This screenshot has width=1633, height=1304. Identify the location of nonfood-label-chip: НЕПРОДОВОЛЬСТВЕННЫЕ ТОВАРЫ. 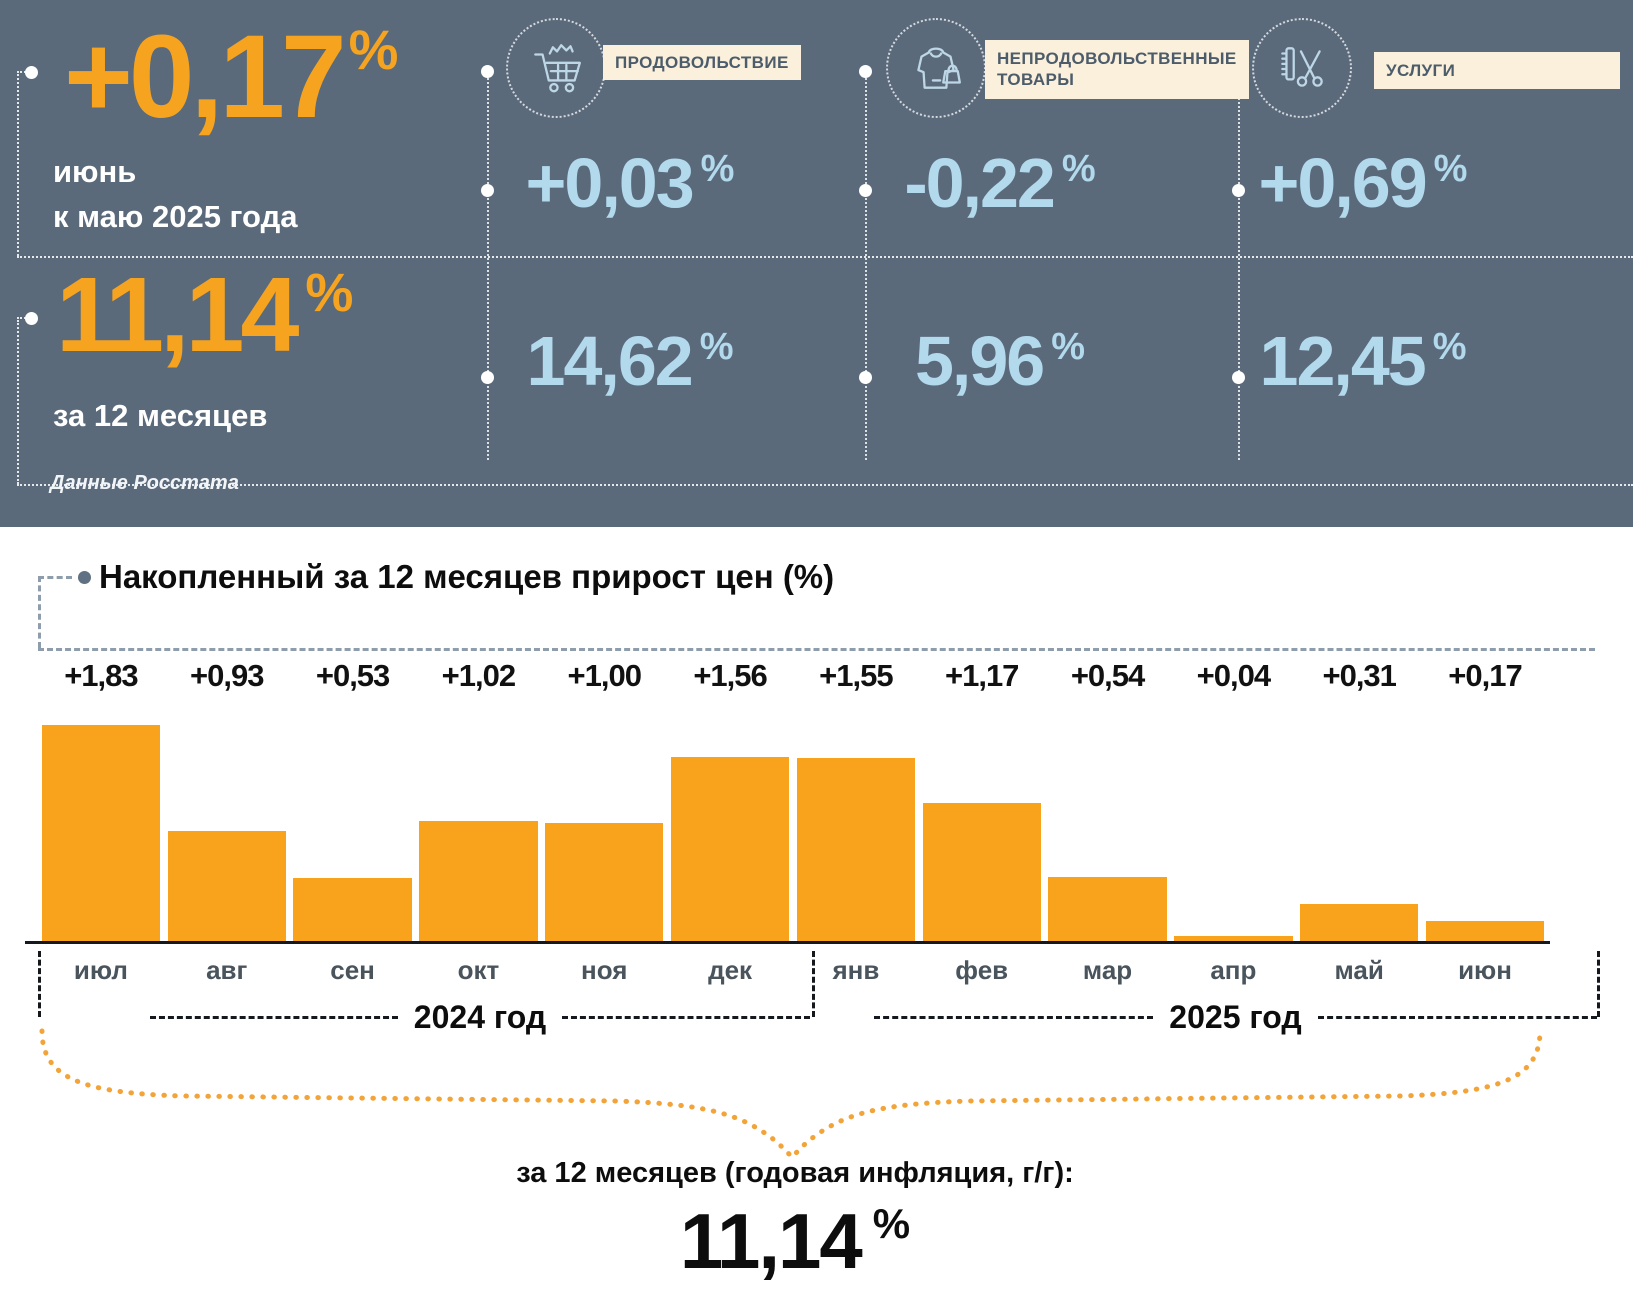
(1117, 69).